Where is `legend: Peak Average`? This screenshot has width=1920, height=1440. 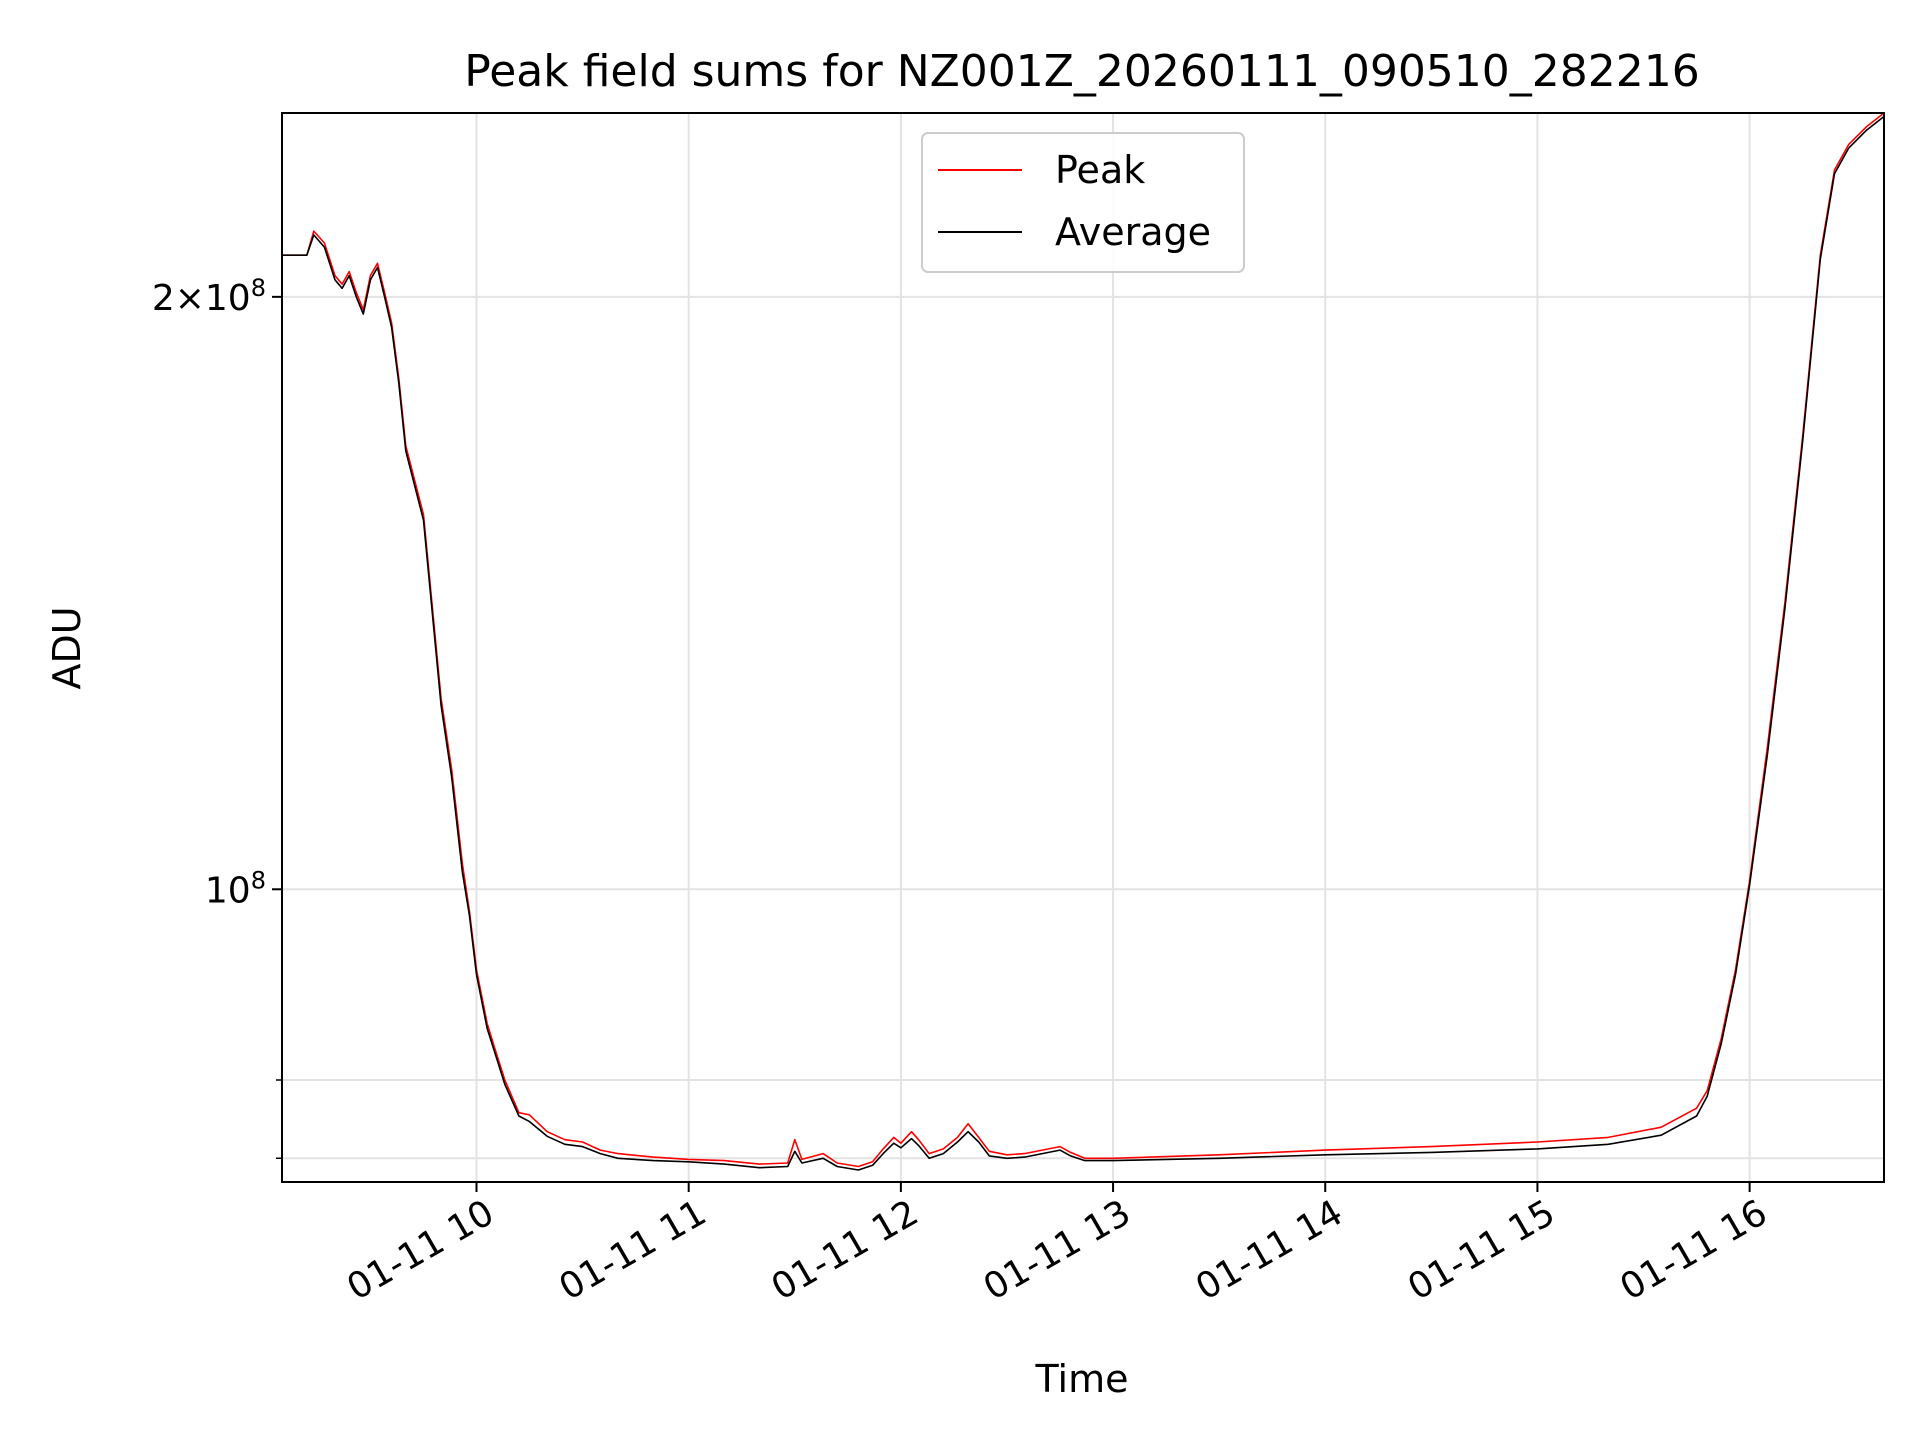 legend: Peak Average is located at coordinates (1083, 202).